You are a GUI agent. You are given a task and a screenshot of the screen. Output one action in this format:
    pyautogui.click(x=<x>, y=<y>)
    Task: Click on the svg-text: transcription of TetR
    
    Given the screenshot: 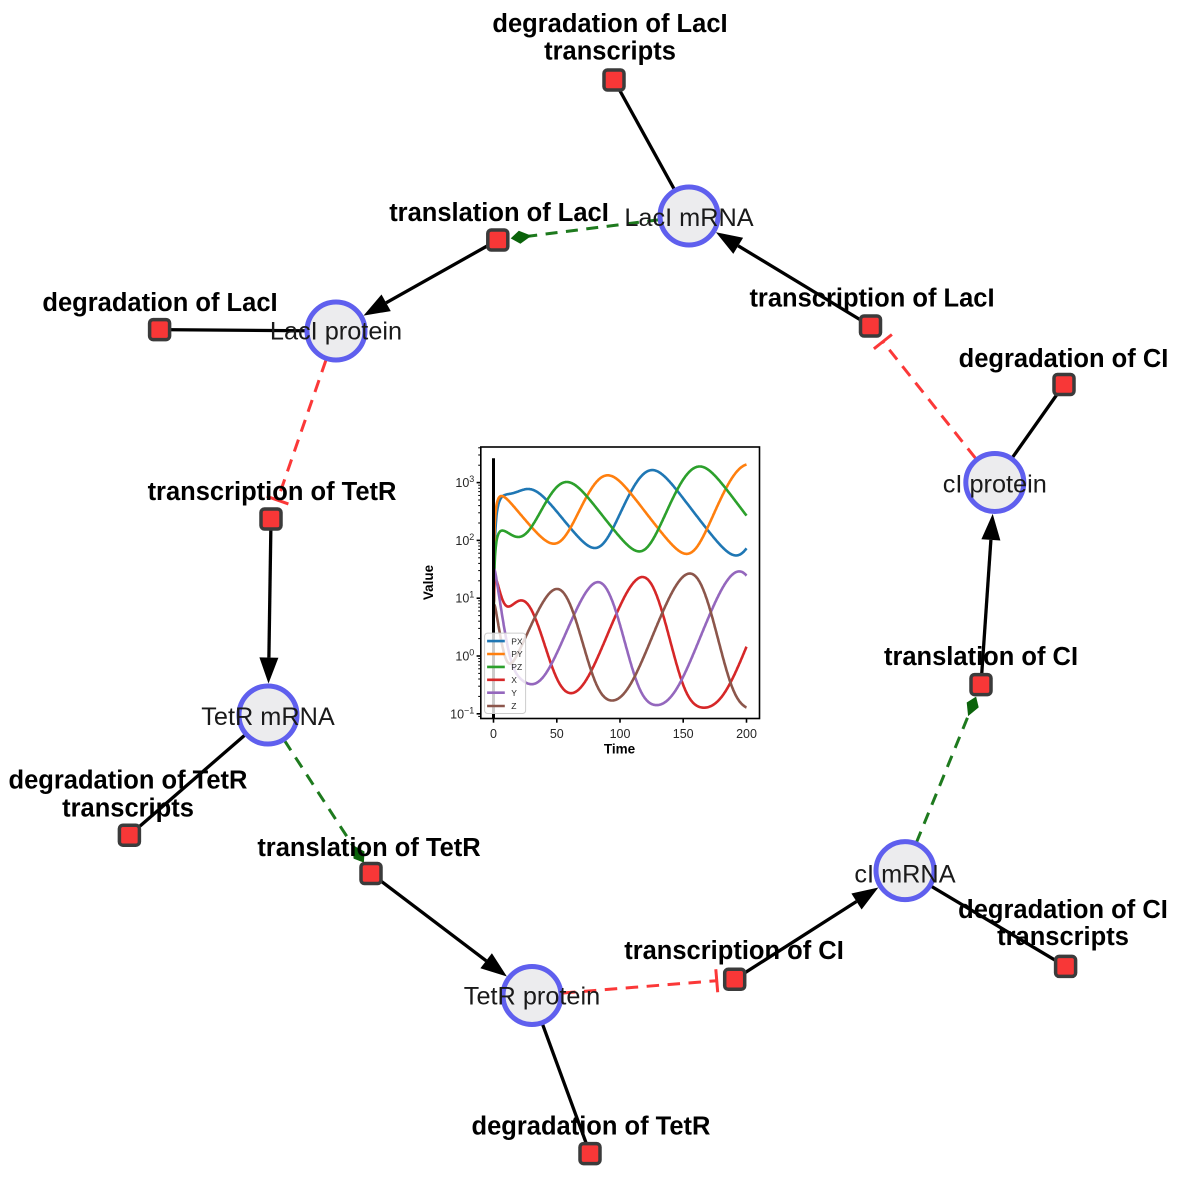 What is the action you would take?
    pyautogui.click(x=272, y=492)
    